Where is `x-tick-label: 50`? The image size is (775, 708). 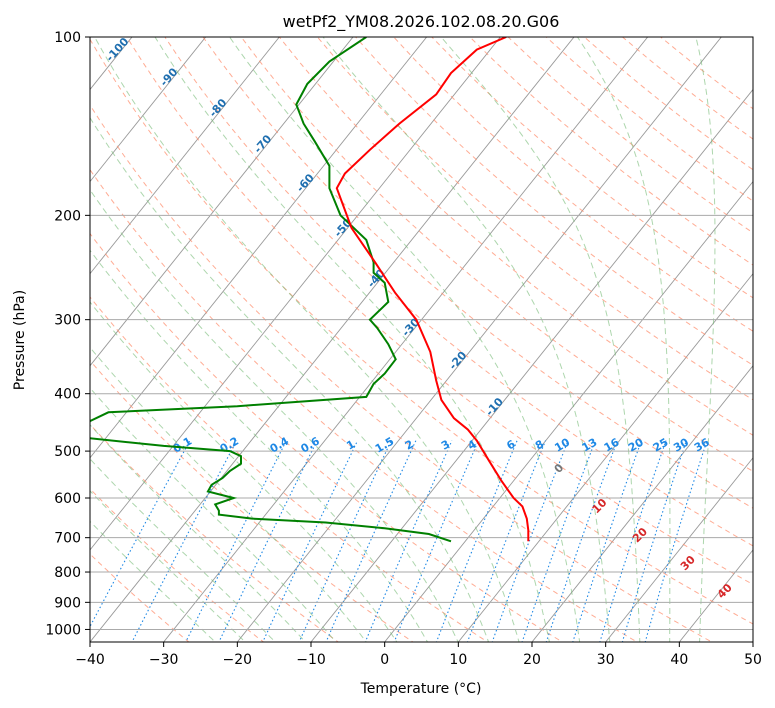 x-tick-label: 50 is located at coordinates (753, 660).